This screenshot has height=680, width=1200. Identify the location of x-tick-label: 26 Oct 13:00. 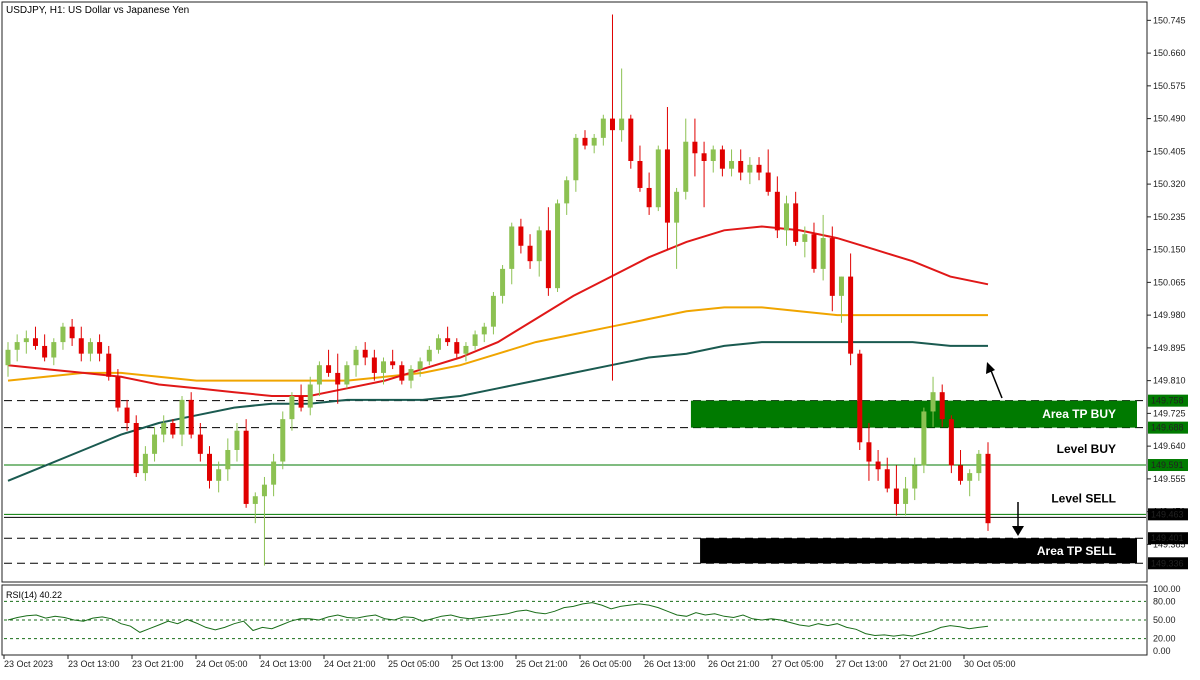
(670, 664).